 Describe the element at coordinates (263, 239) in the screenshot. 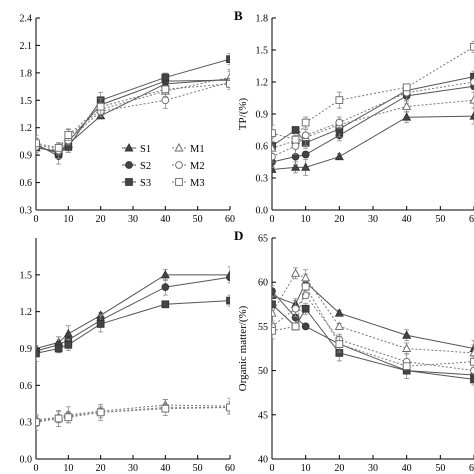

I see `y-tick-label: 65` at that location.